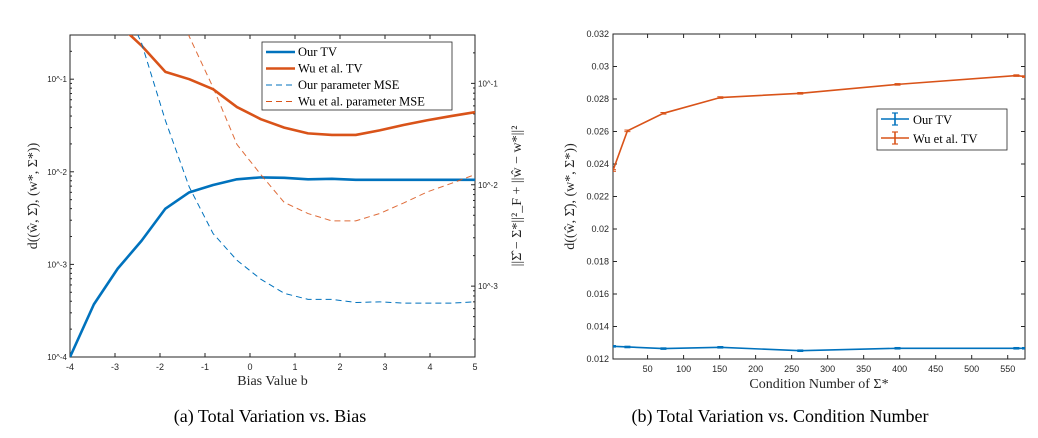  What do you see at coordinates (597, 262) in the screenshot?
I see `y-tick-label: 0.018` at bounding box center [597, 262].